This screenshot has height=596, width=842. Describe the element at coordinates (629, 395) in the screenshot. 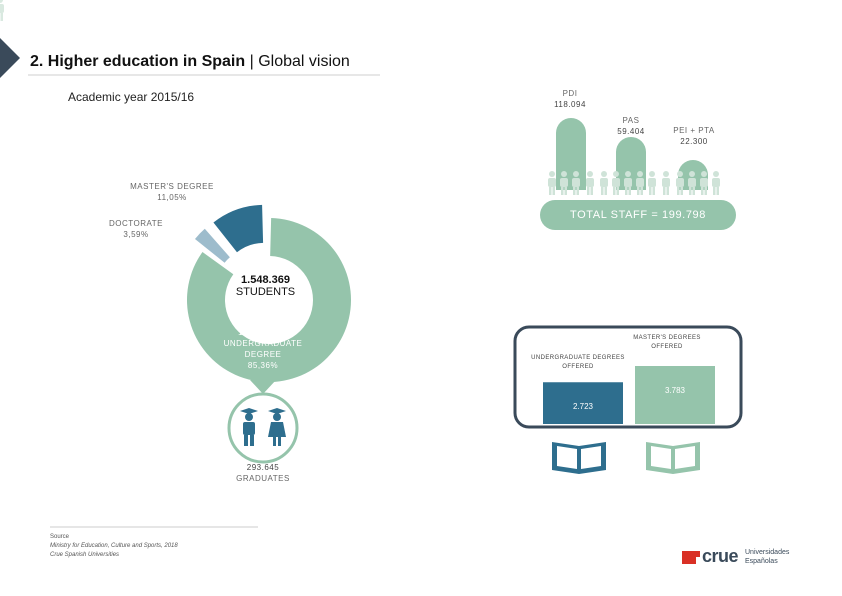

I see `degree-bars` at that location.